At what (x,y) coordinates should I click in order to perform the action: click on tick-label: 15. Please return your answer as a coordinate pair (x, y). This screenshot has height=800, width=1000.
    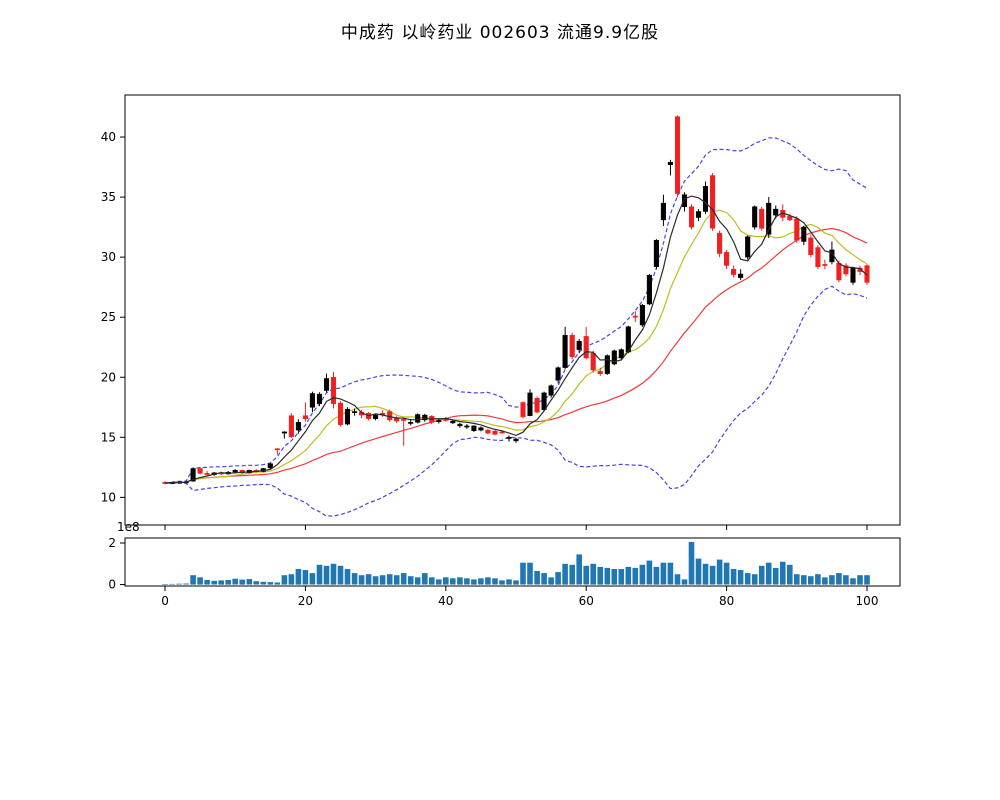
    Looking at the image, I should click on (108, 437).